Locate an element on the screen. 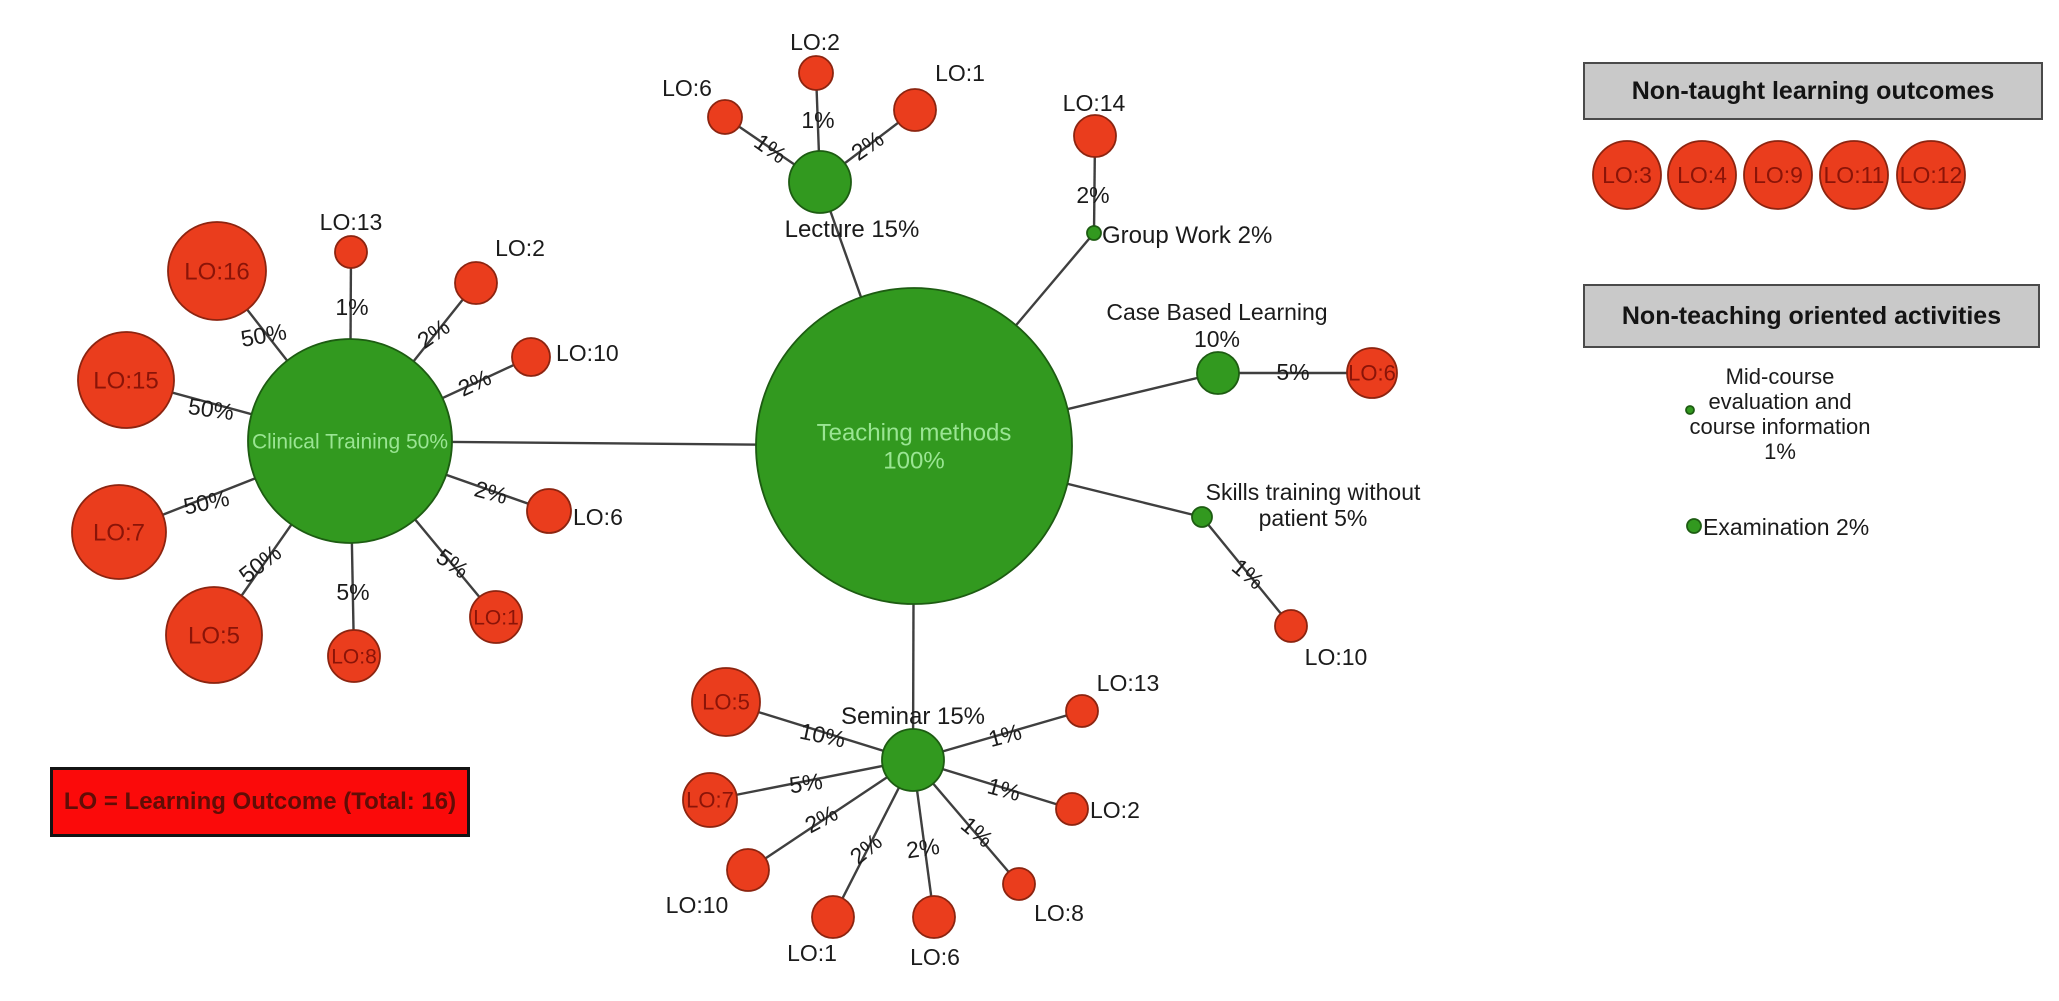  node-seminar-lo7 is located at coordinates (710, 800).